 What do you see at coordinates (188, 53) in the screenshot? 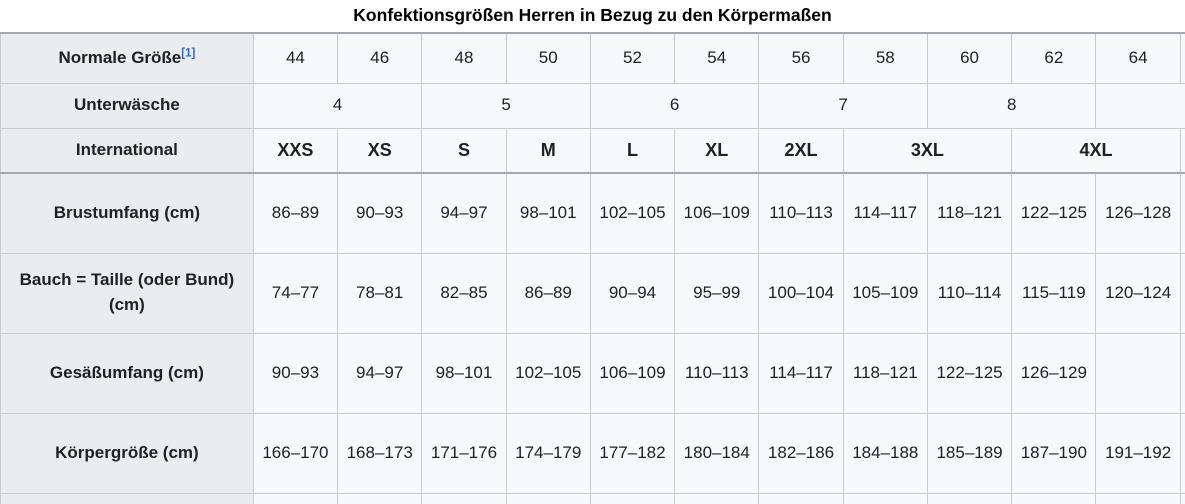
I see `reference-link-1: [1]` at bounding box center [188, 53].